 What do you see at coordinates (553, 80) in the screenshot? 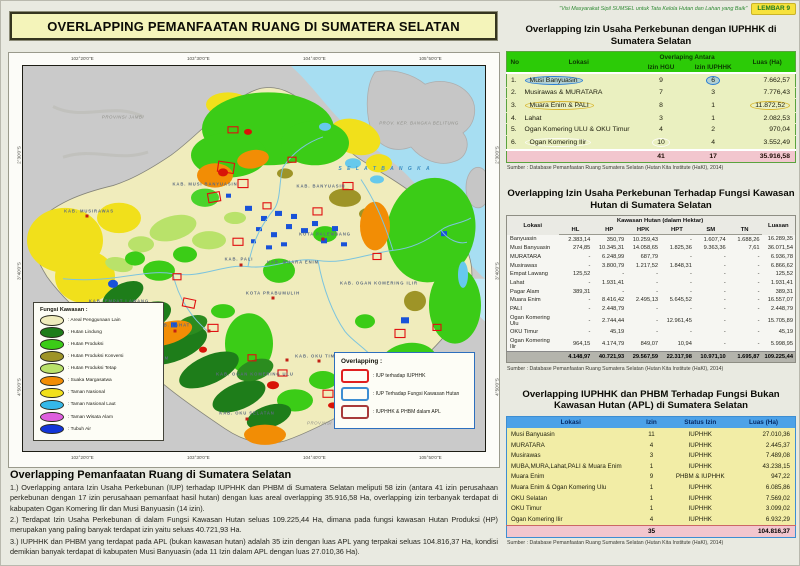
I see `highlight-ellipse: Musi Banyuasin` at bounding box center [553, 80].